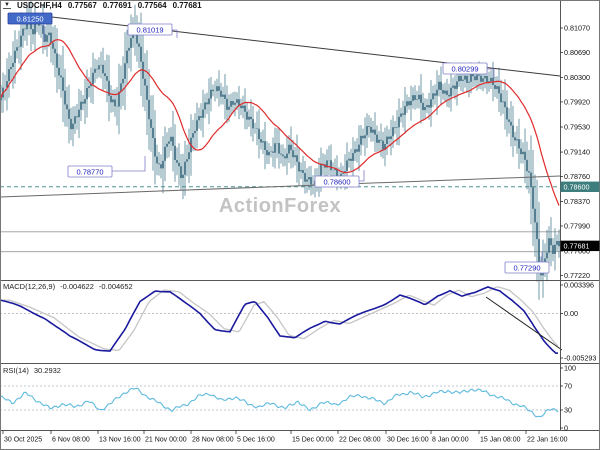 This screenshot has height=450, width=600. What do you see at coordinates (77, 286) in the screenshot?
I see `macd-value1: -0.004622` at bounding box center [77, 286].